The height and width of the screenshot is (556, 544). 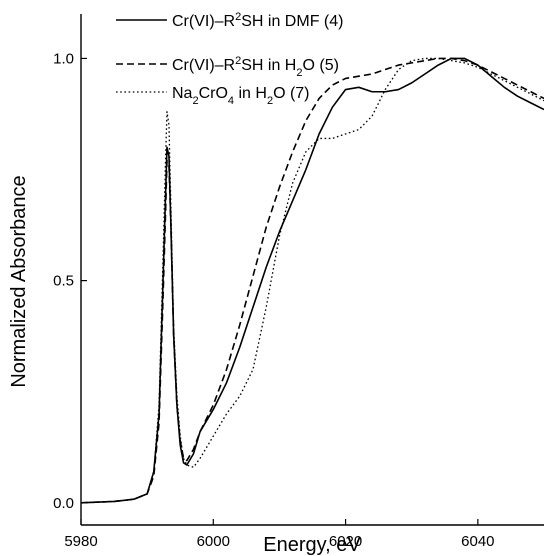 What do you see at coordinates (63, 281) in the screenshot?
I see `y-tick-label: 0.5` at bounding box center [63, 281].